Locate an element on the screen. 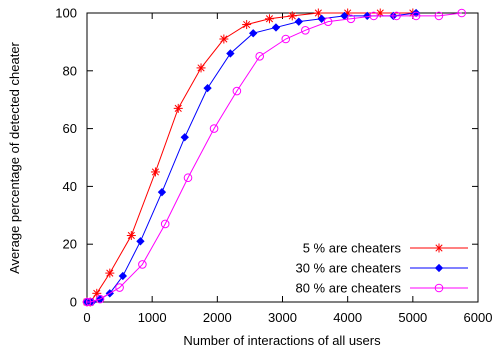  legend-entry-3: 80 % are cheaters is located at coordinates (381, 288).